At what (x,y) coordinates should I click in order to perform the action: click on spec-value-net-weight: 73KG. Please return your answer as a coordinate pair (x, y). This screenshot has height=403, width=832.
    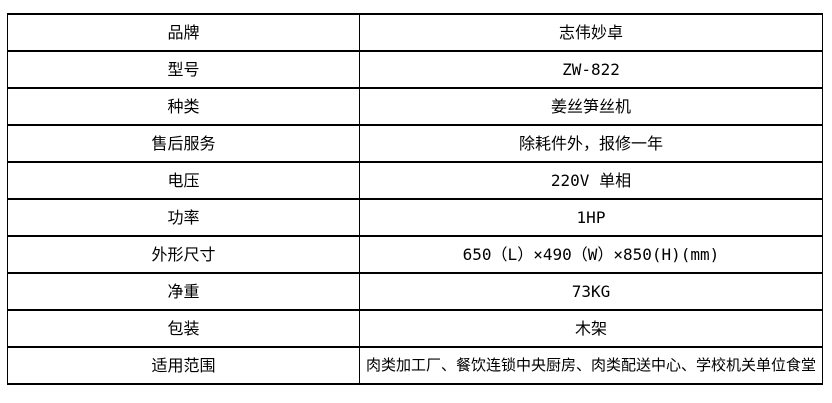
    Looking at the image, I should click on (591, 291).